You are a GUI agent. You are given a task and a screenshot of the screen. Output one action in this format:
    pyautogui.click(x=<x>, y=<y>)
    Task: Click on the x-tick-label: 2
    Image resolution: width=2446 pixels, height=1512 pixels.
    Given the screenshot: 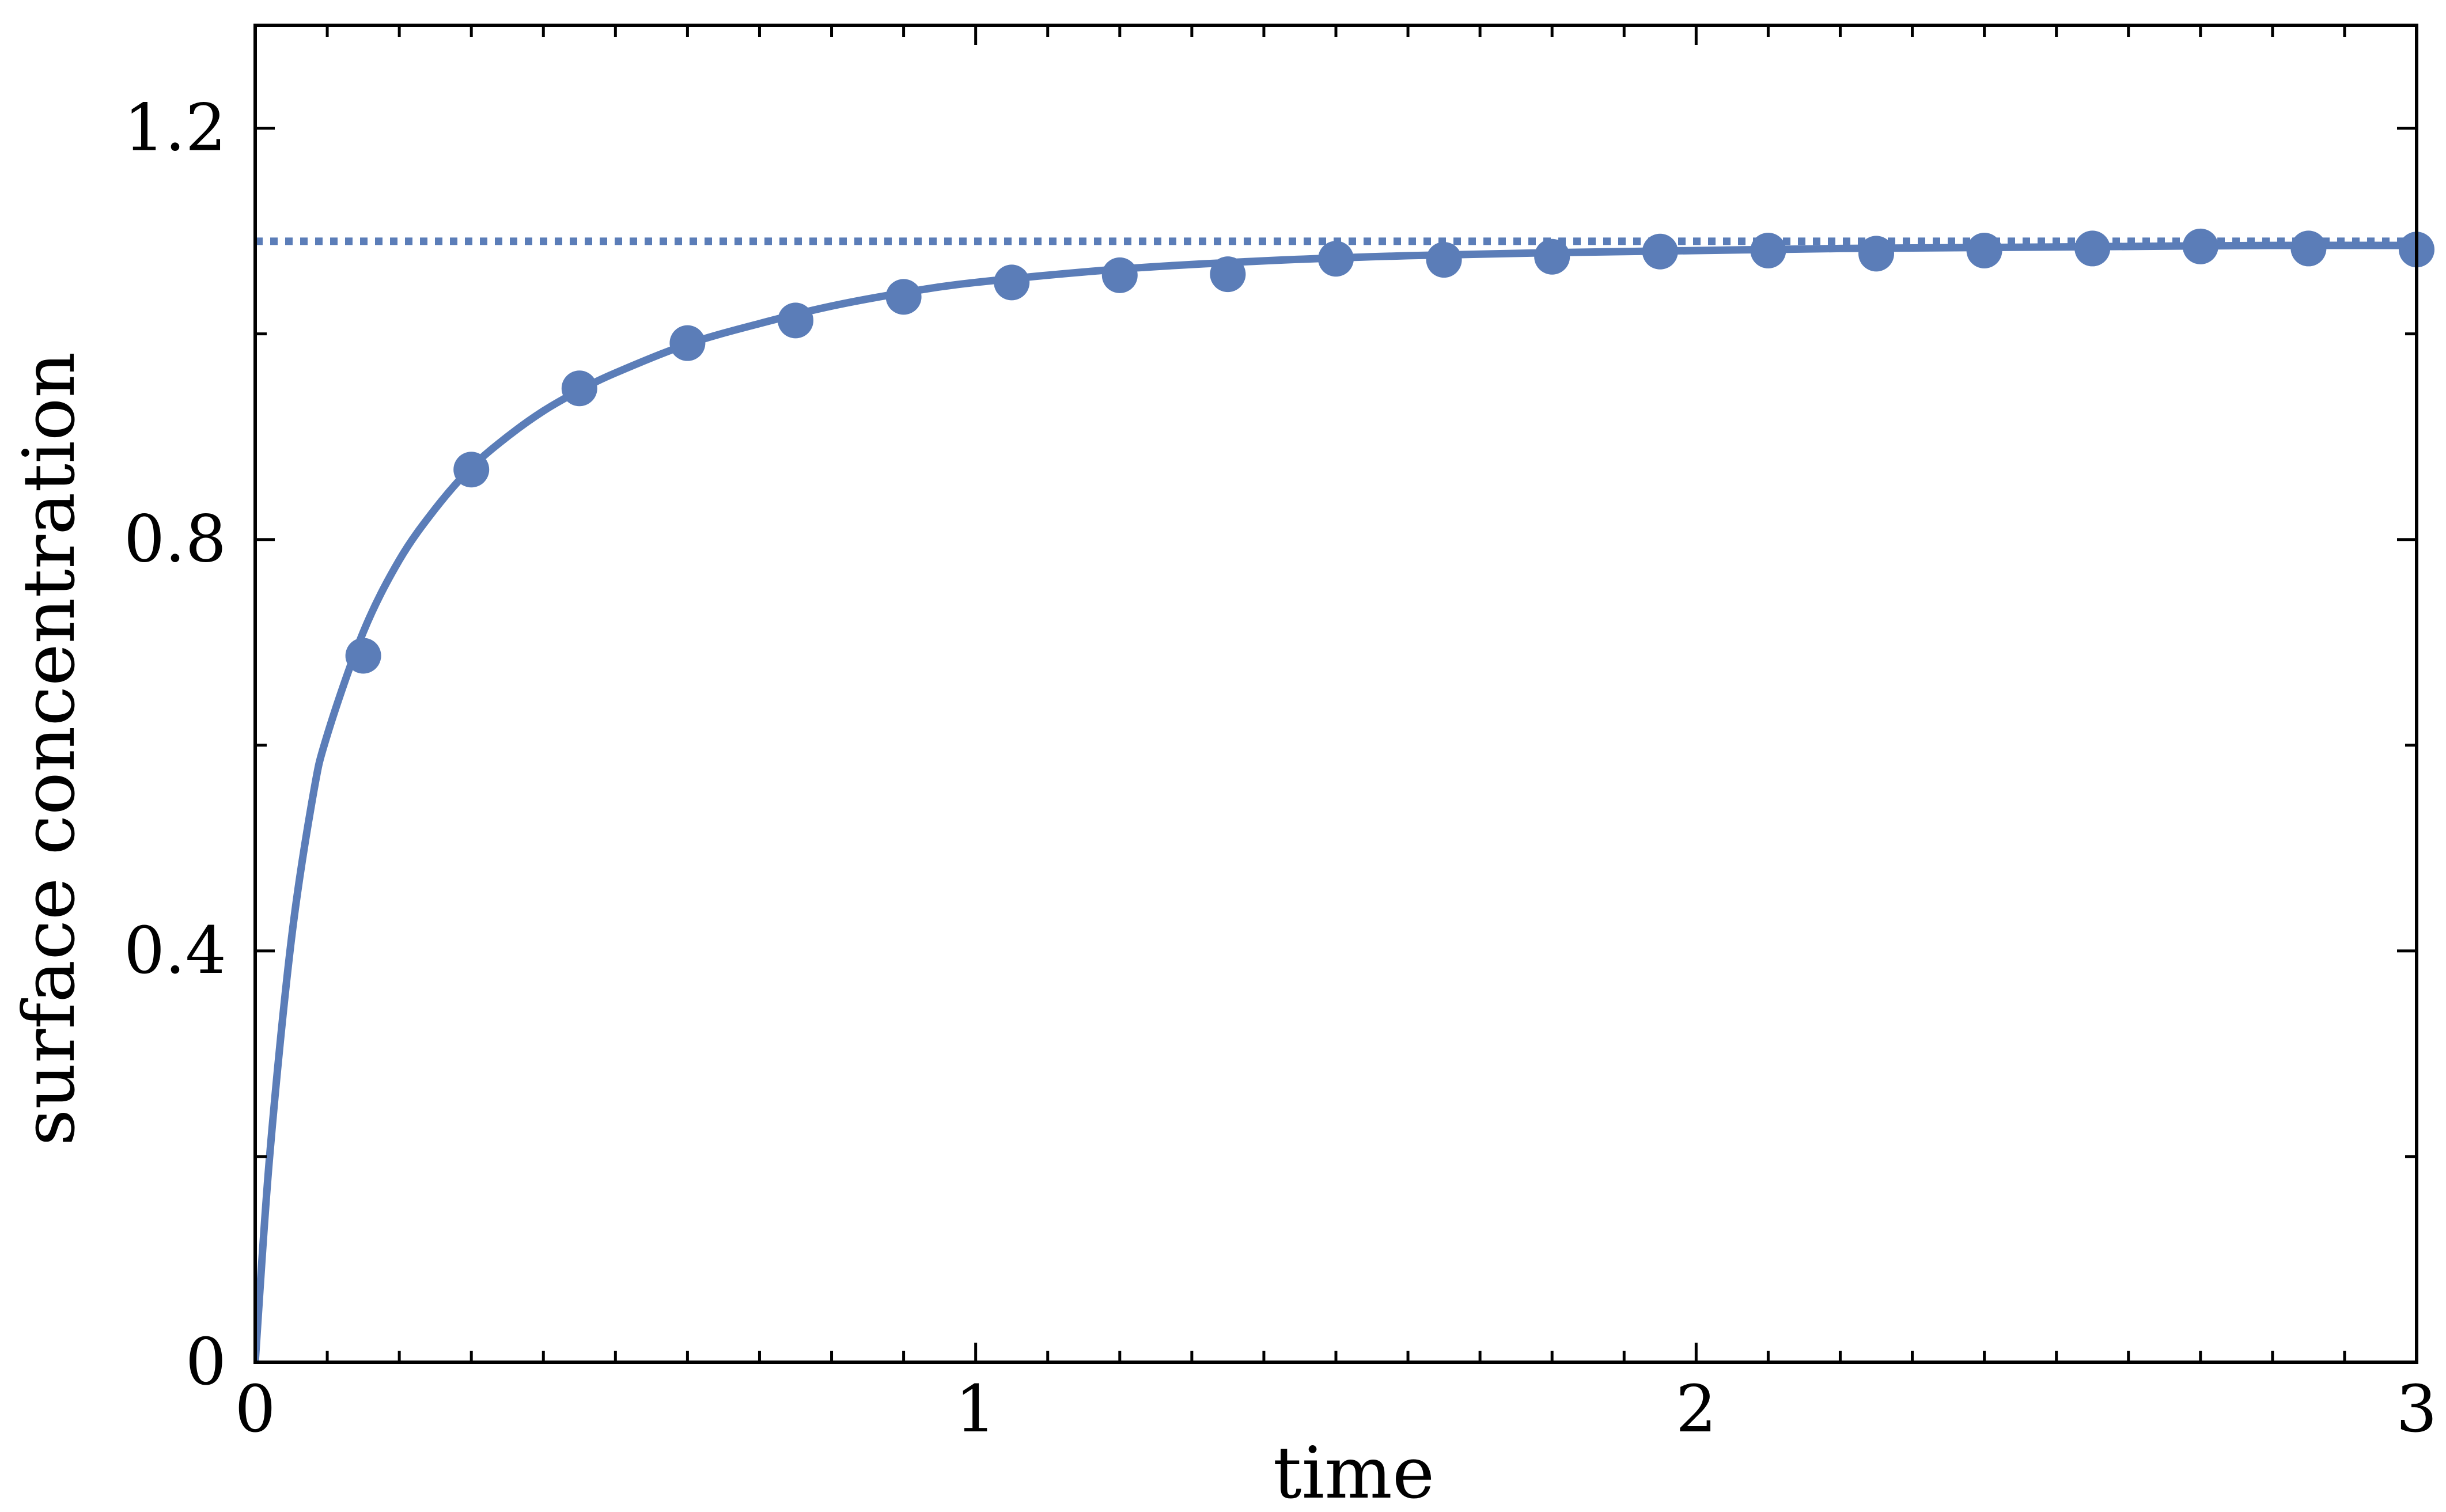 What is the action you would take?
    pyautogui.click(x=1696, y=1409)
    